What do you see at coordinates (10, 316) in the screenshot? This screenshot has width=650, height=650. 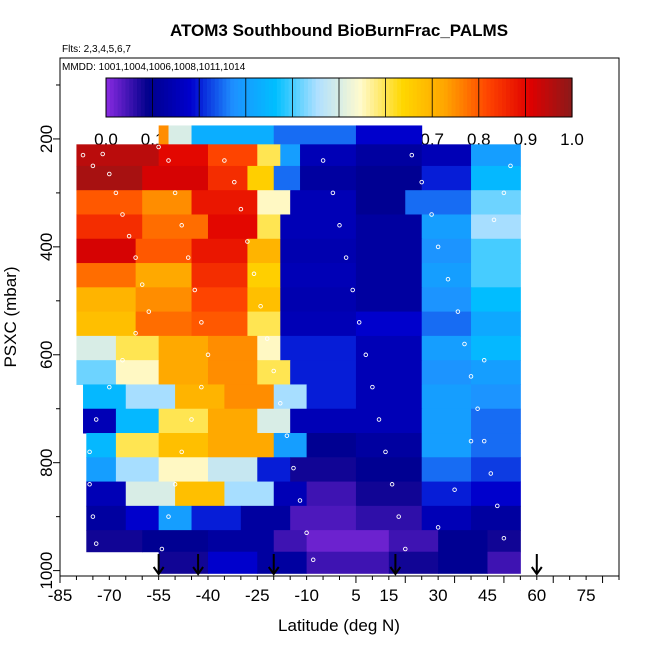 I see `y-axis-label: PSXC (mbar)` at bounding box center [10, 316].